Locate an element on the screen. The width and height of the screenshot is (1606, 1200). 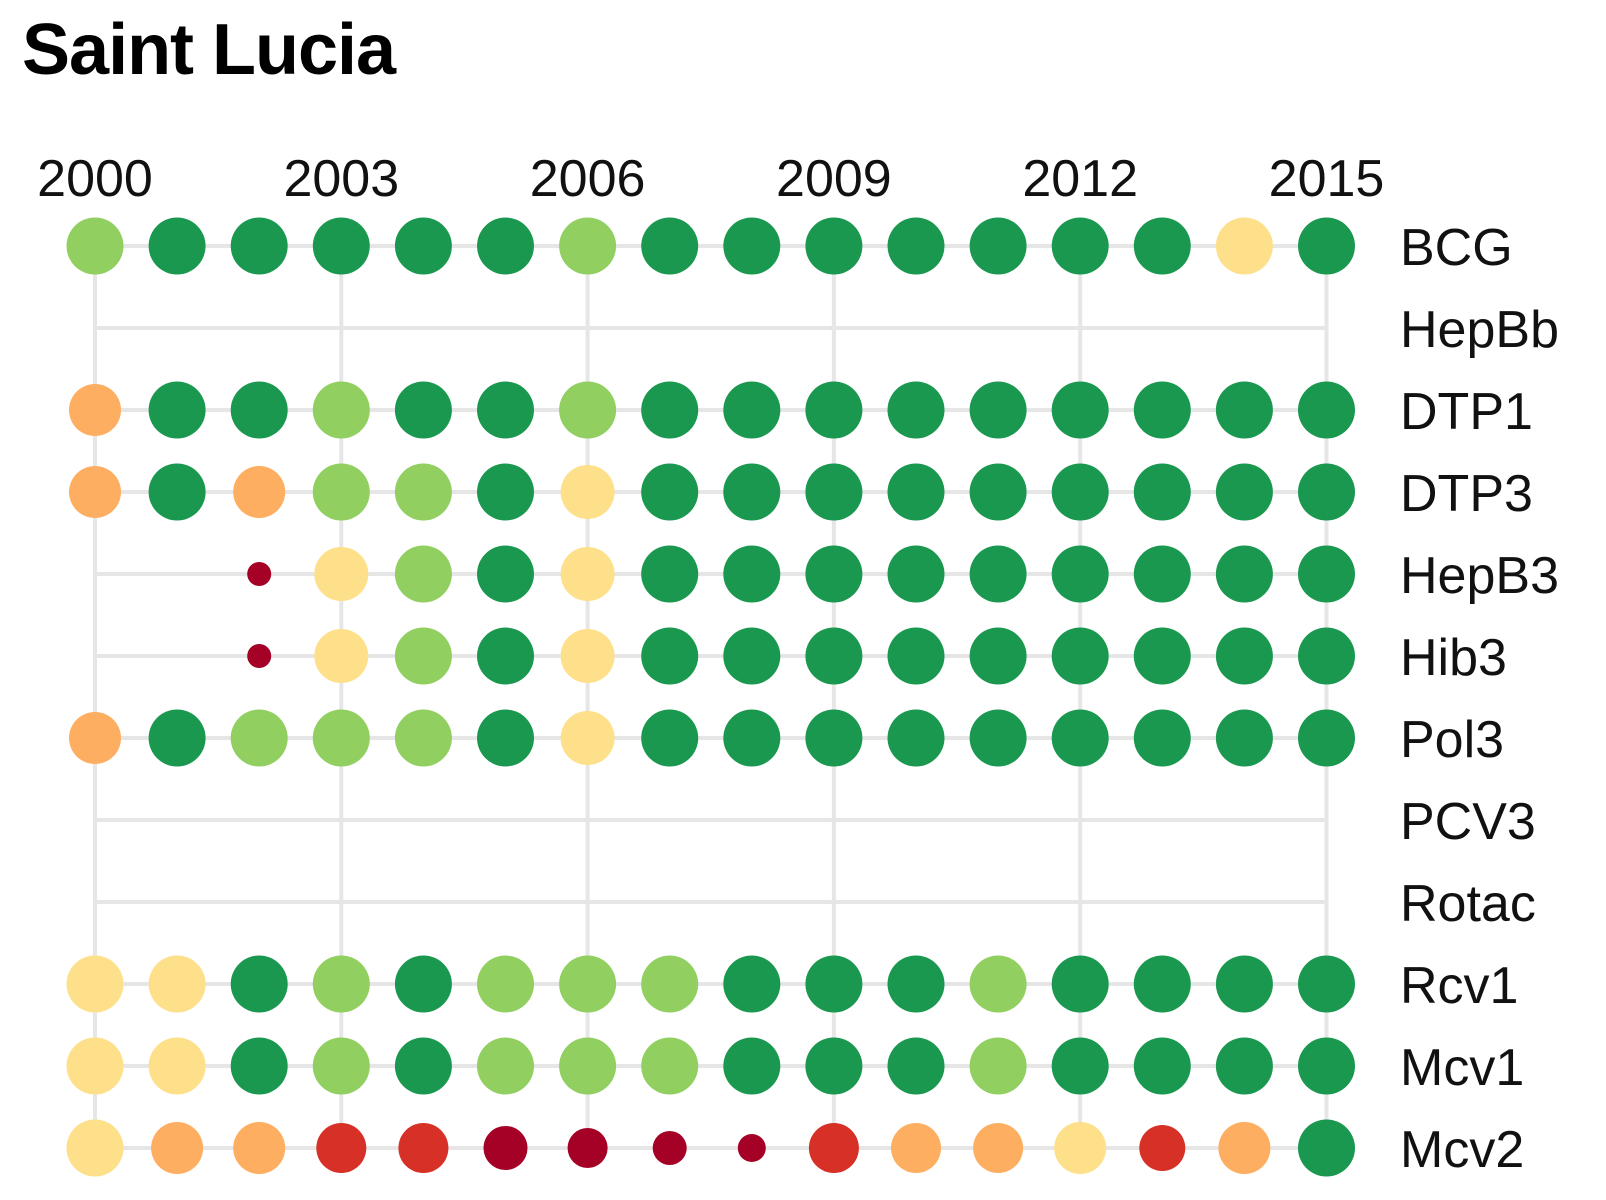
vaccine-label: Pol3 is located at coordinates (1452, 740).